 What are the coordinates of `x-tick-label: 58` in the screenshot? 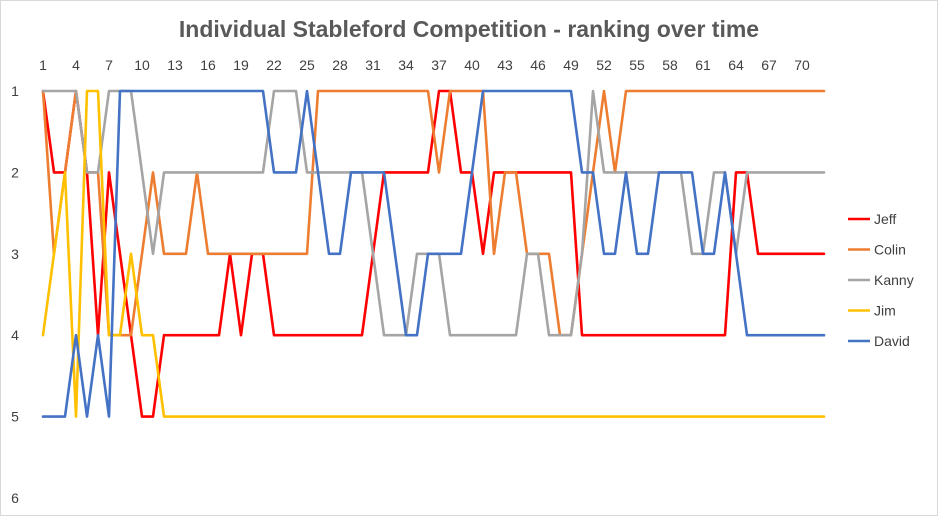 It's located at (670, 65).